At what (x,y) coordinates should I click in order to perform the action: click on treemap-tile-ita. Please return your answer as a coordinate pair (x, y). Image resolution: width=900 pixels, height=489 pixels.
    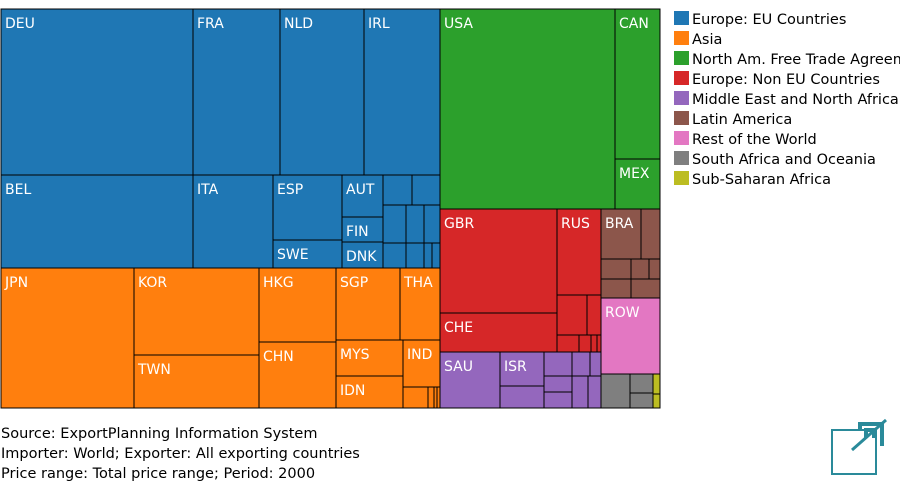
    Looking at the image, I should click on (233, 221).